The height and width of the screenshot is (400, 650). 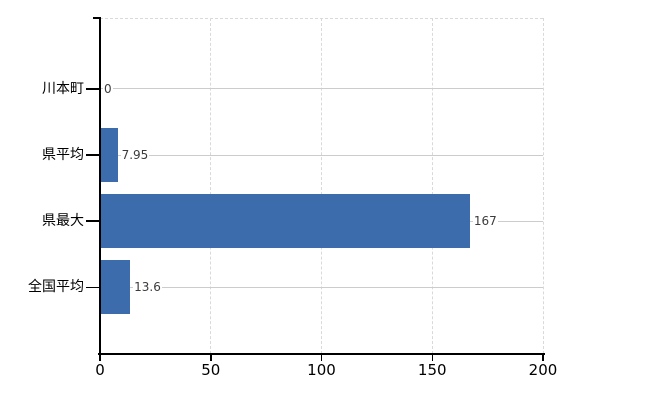 What do you see at coordinates (485, 221) in the screenshot?
I see `bar-value-label: 167` at bounding box center [485, 221].